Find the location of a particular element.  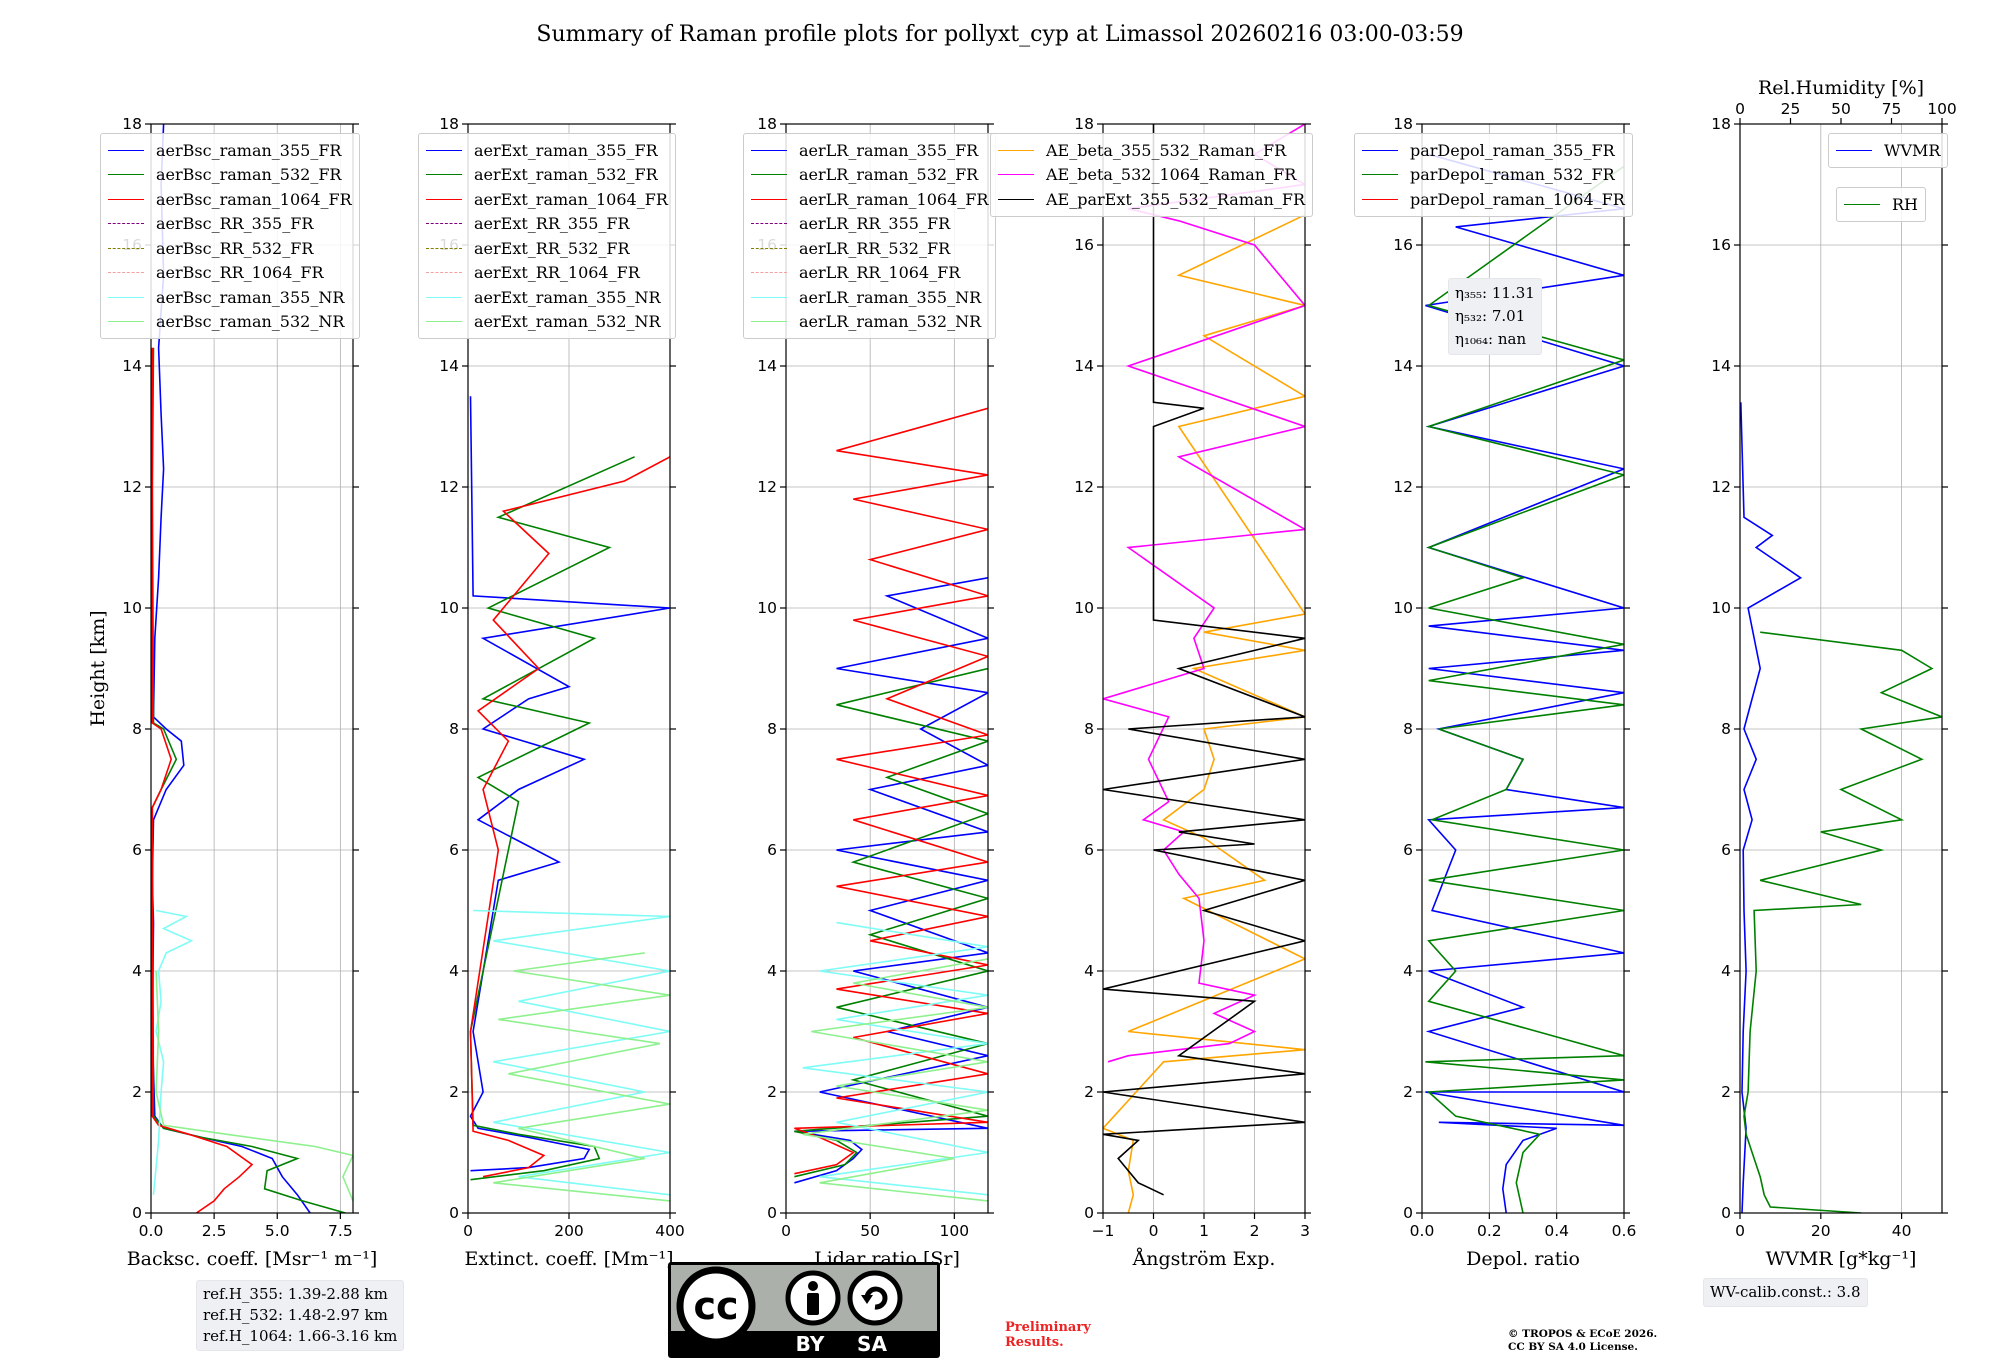

legend-label: aerBsc_raman_355_FR is located at coordinates (249, 150).